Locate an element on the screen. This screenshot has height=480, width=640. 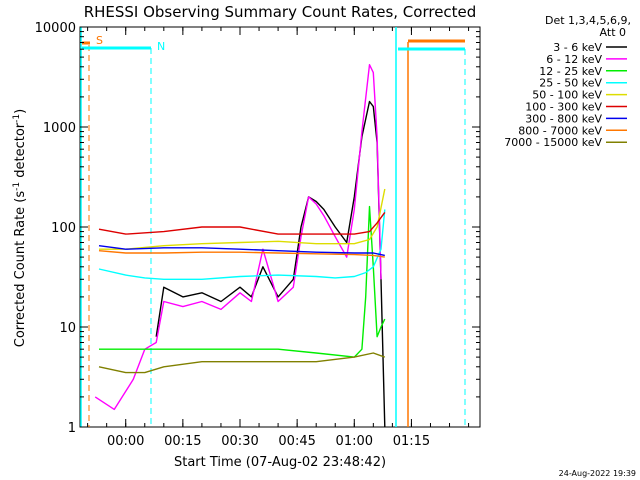
legend-label-0: 3 - 6 keV is located at coordinates (577, 47).